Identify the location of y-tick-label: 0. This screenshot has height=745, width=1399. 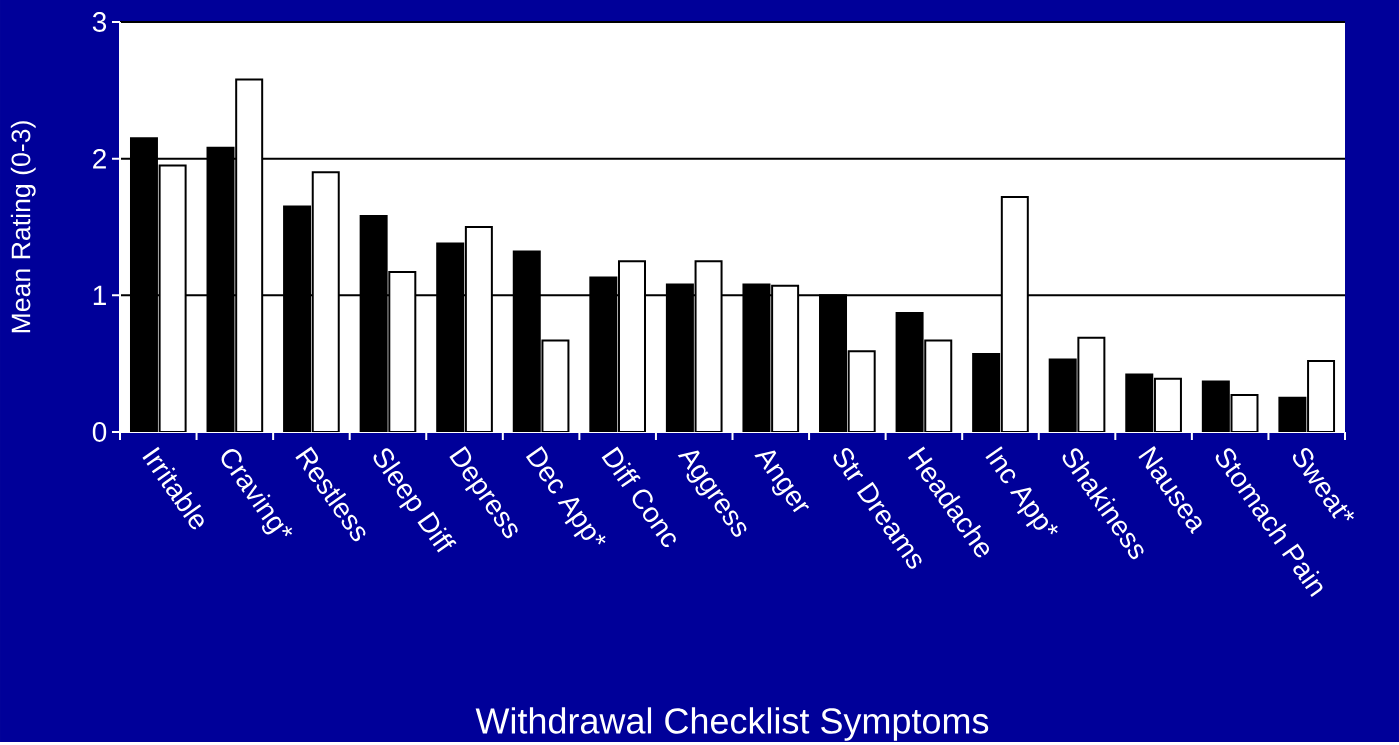
(99, 431).